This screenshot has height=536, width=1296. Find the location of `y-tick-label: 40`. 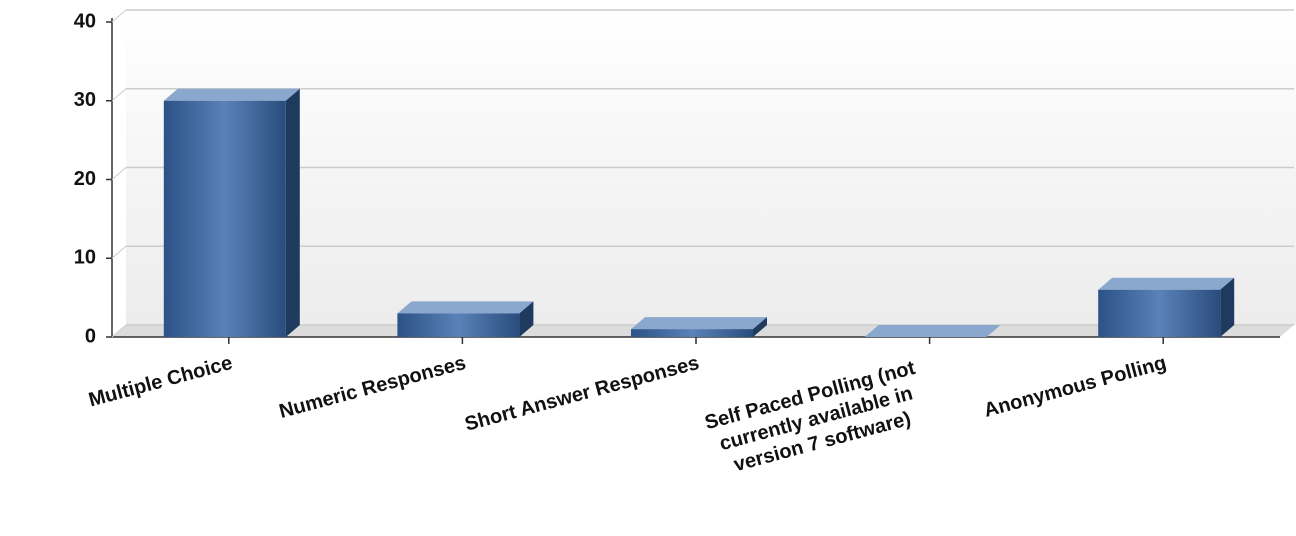

y-tick-label: 40 is located at coordinates (85, 21).